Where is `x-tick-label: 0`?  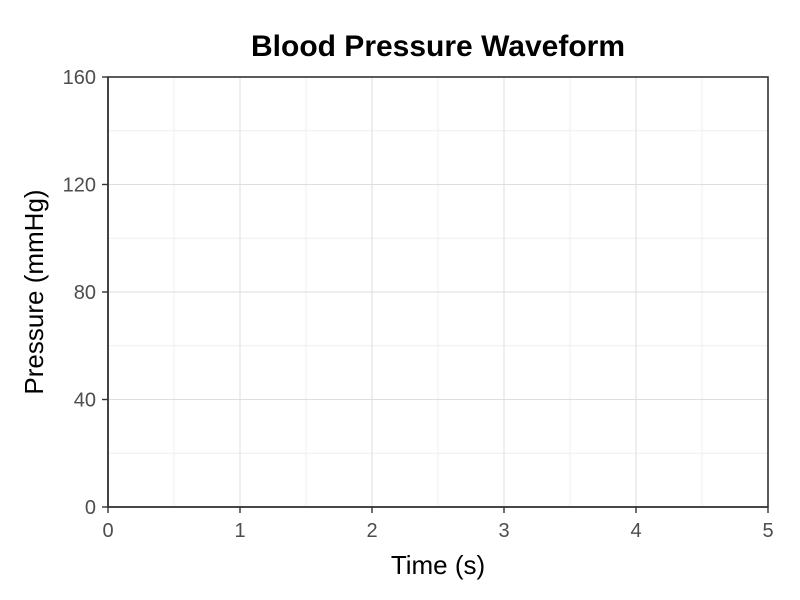
x-tick-label: 0 is located at coordinates (107, 531).